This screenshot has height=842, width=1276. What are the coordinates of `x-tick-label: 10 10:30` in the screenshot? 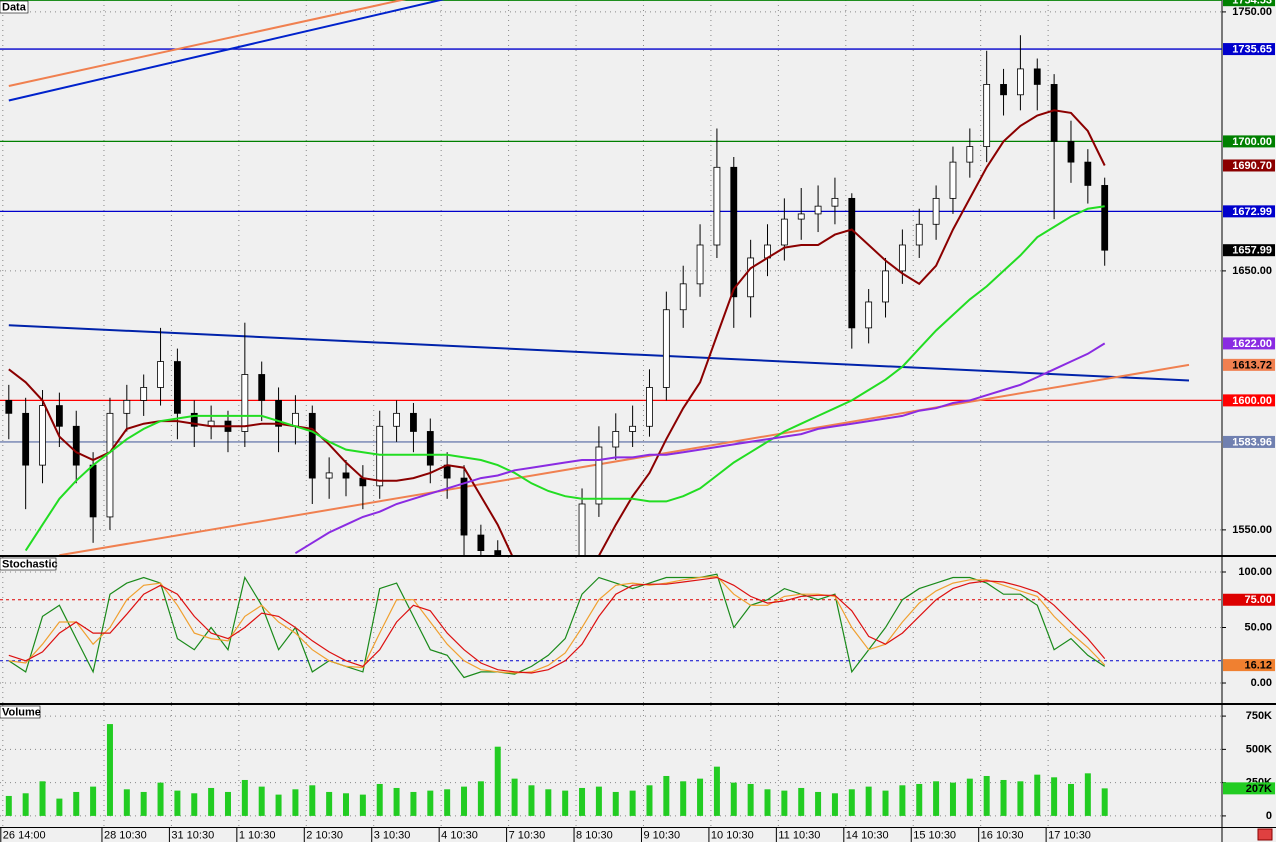 It's located at (732, 835).